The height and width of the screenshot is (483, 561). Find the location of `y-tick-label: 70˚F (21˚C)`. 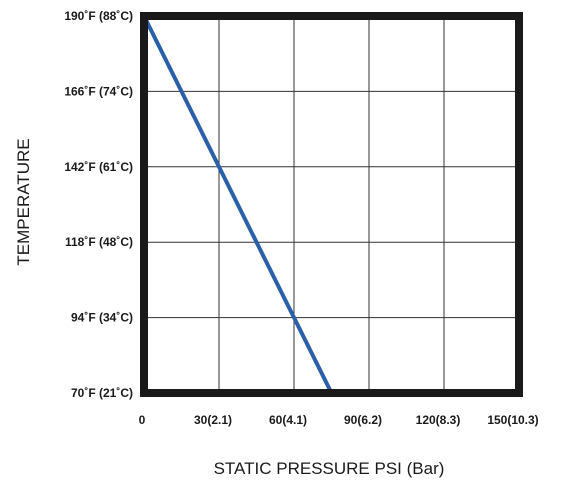

y-tick-label: 70˚F (21˚C) is located at coordinates (102, 393).